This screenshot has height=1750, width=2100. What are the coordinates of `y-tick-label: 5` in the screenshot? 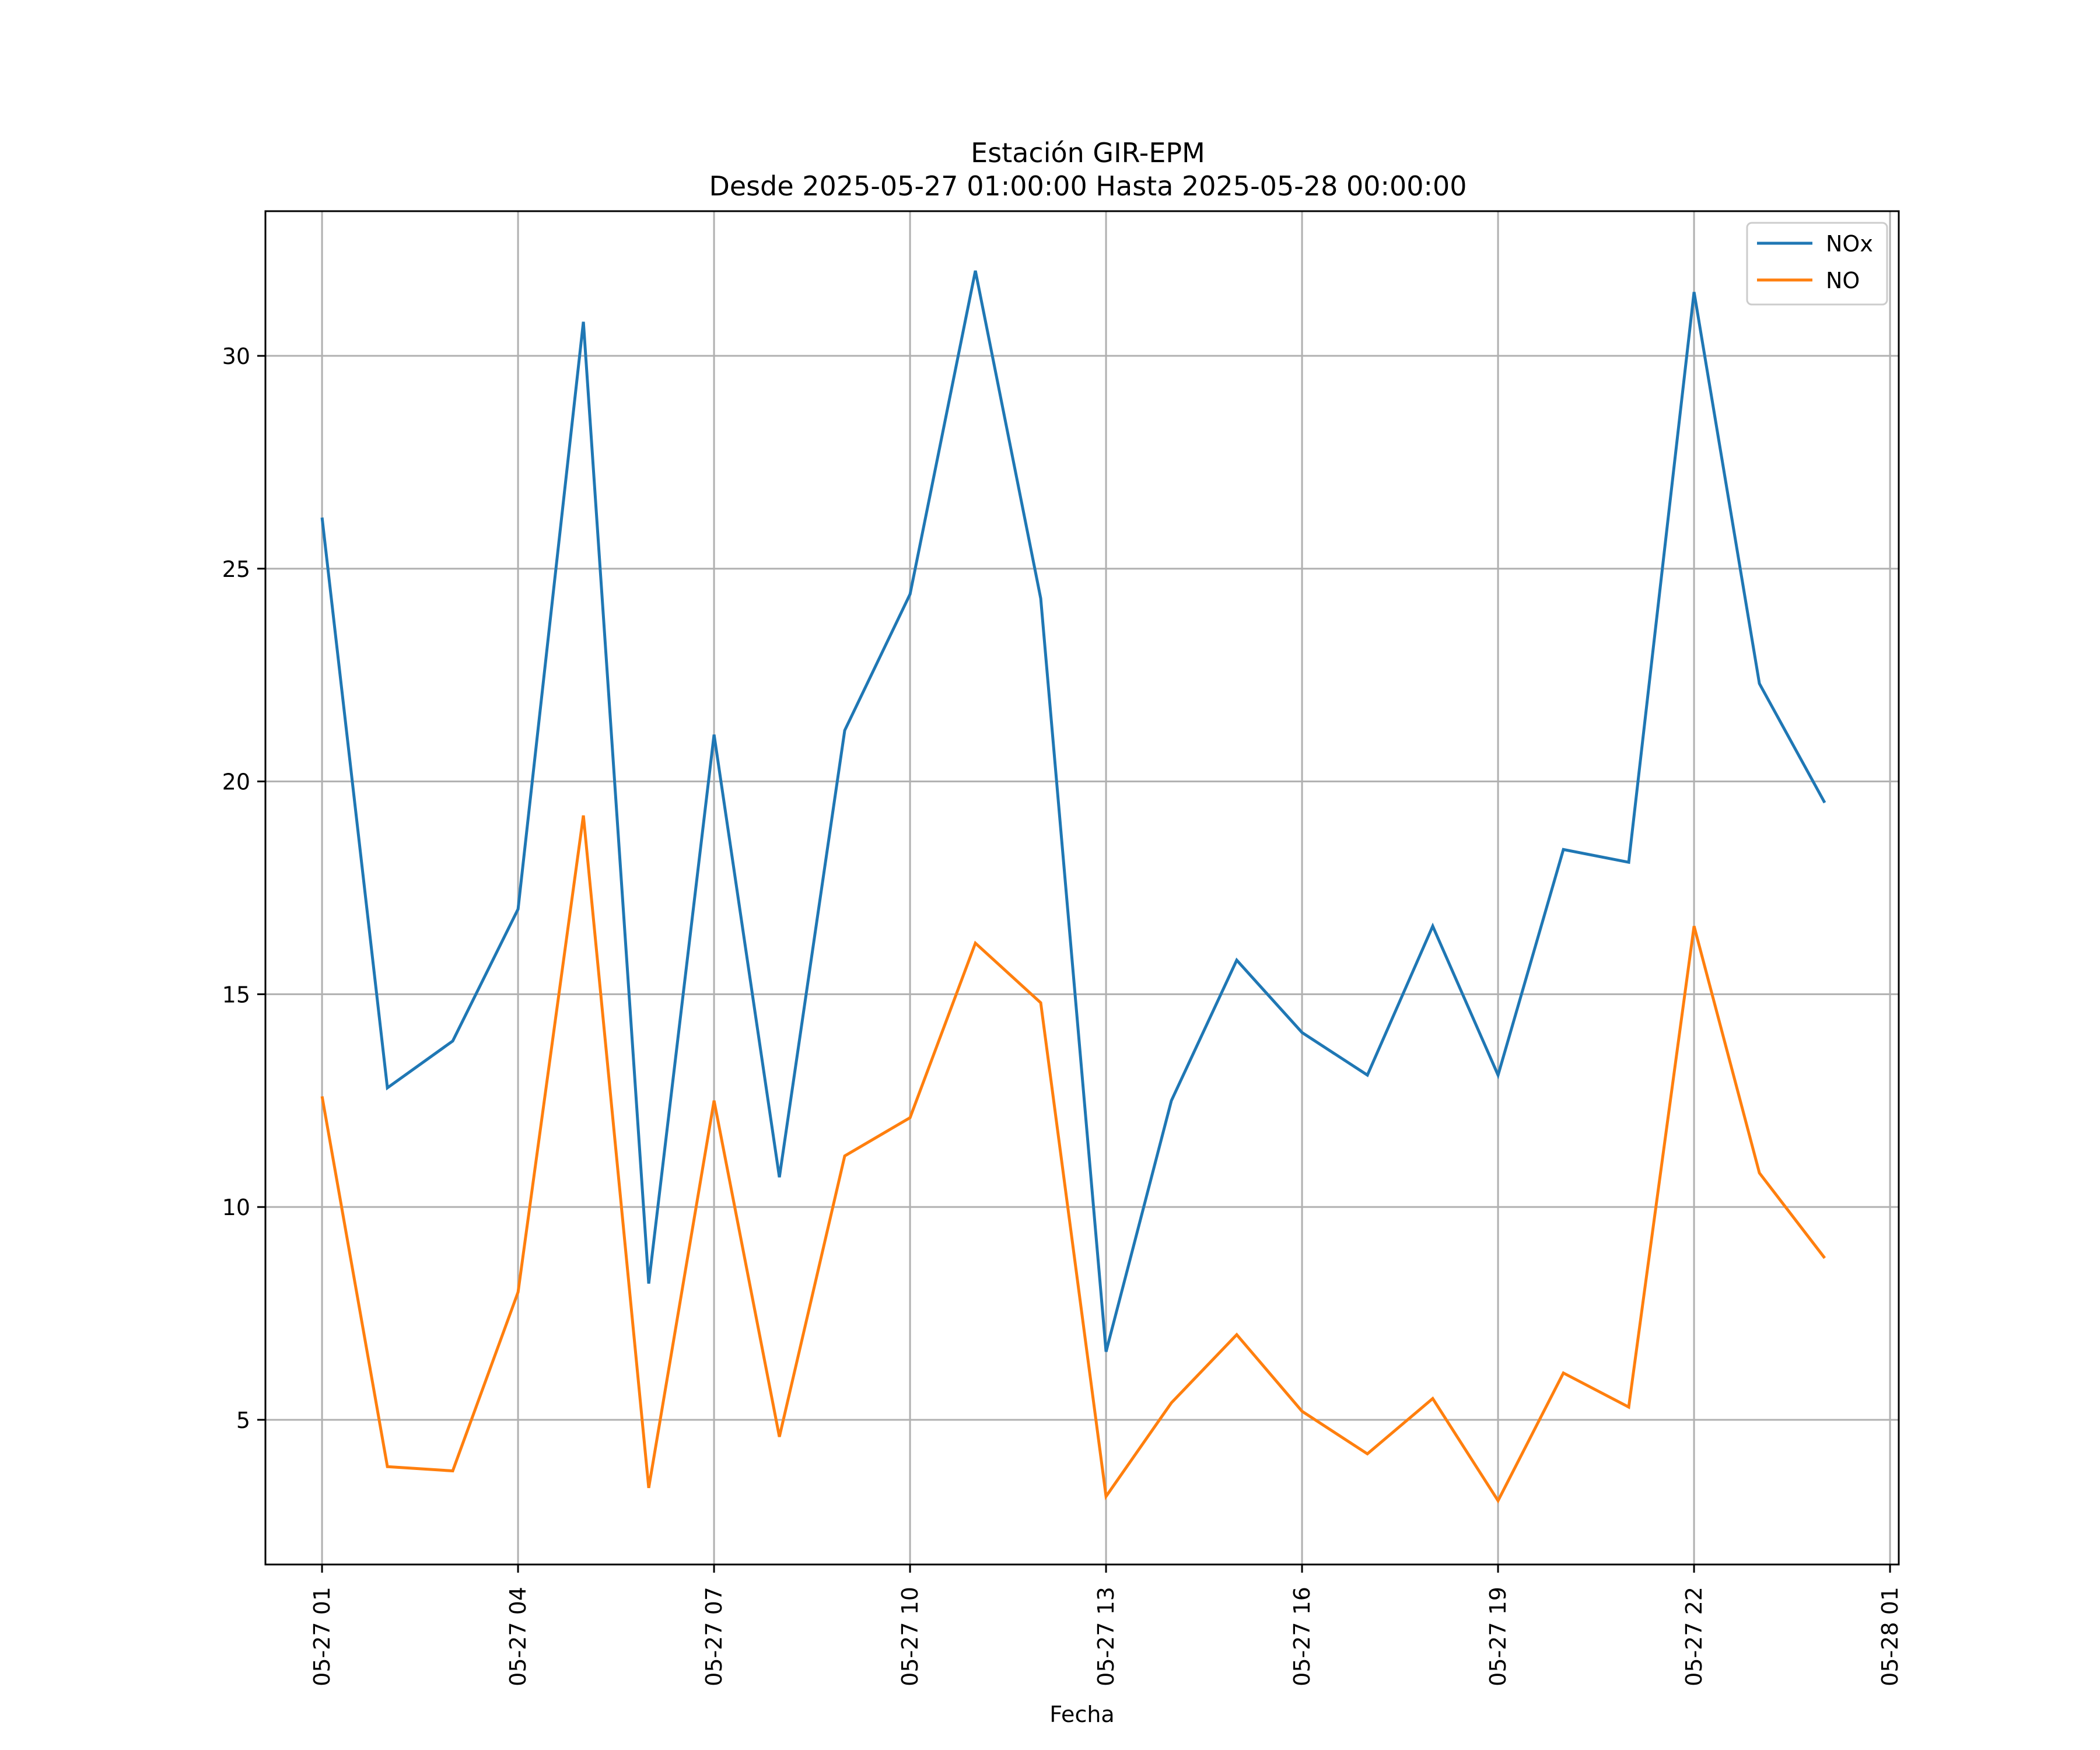 It's located at (243, 1420).